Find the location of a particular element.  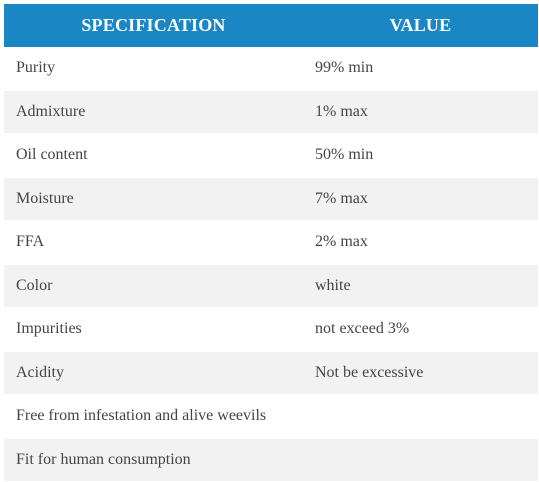

table-header-row: SPECIFICATION VALUE is located at coordinates (271, 25).